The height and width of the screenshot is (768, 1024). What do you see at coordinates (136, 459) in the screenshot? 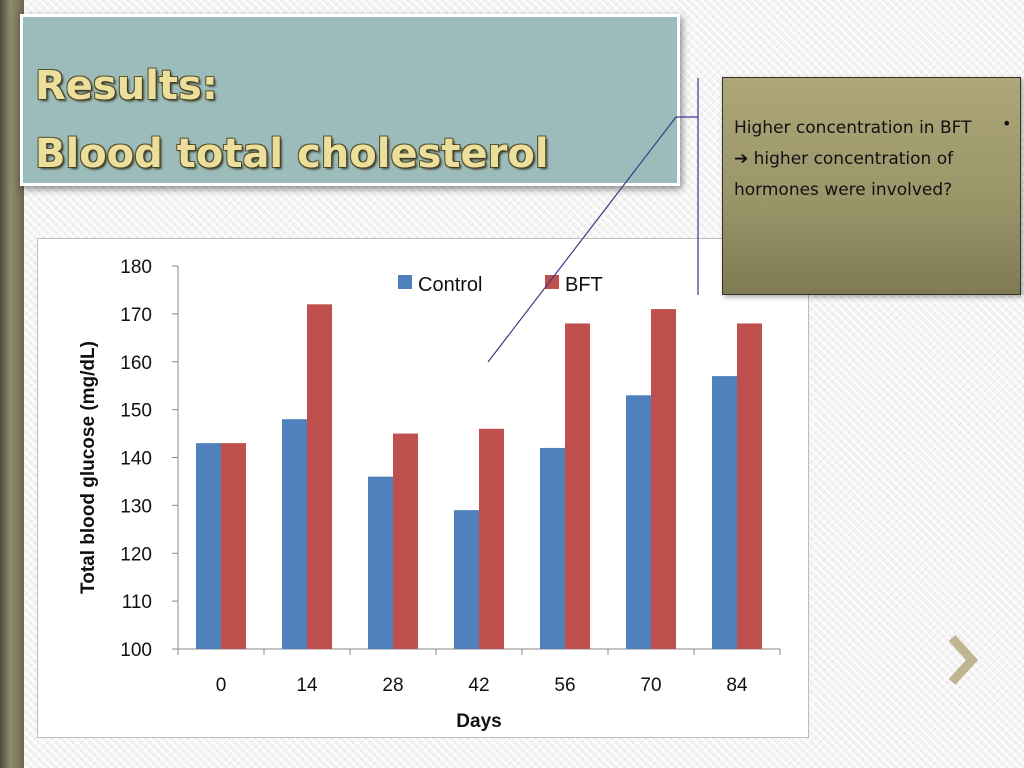
I see `y-tick-label: 140` at bounding box center [136, 459].